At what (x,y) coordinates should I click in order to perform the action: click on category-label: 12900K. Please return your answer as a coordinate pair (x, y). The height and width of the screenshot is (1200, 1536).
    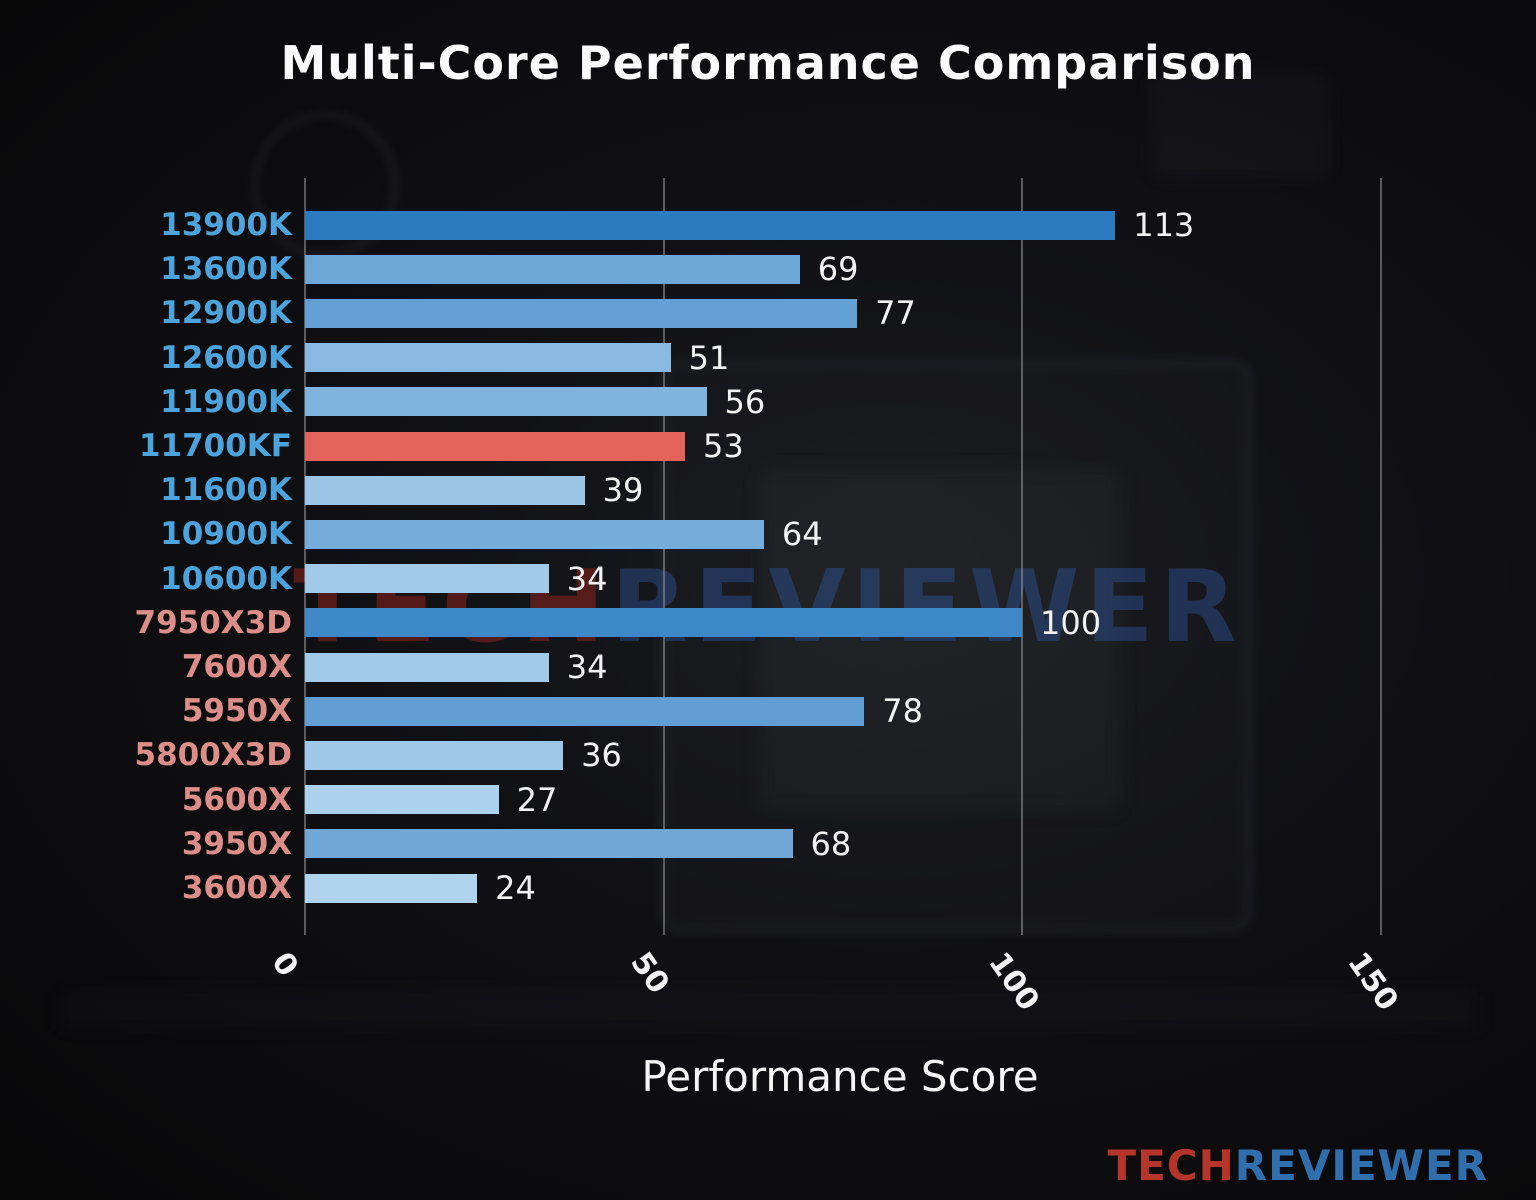
    Looking at the image, I should click on (226, 313).